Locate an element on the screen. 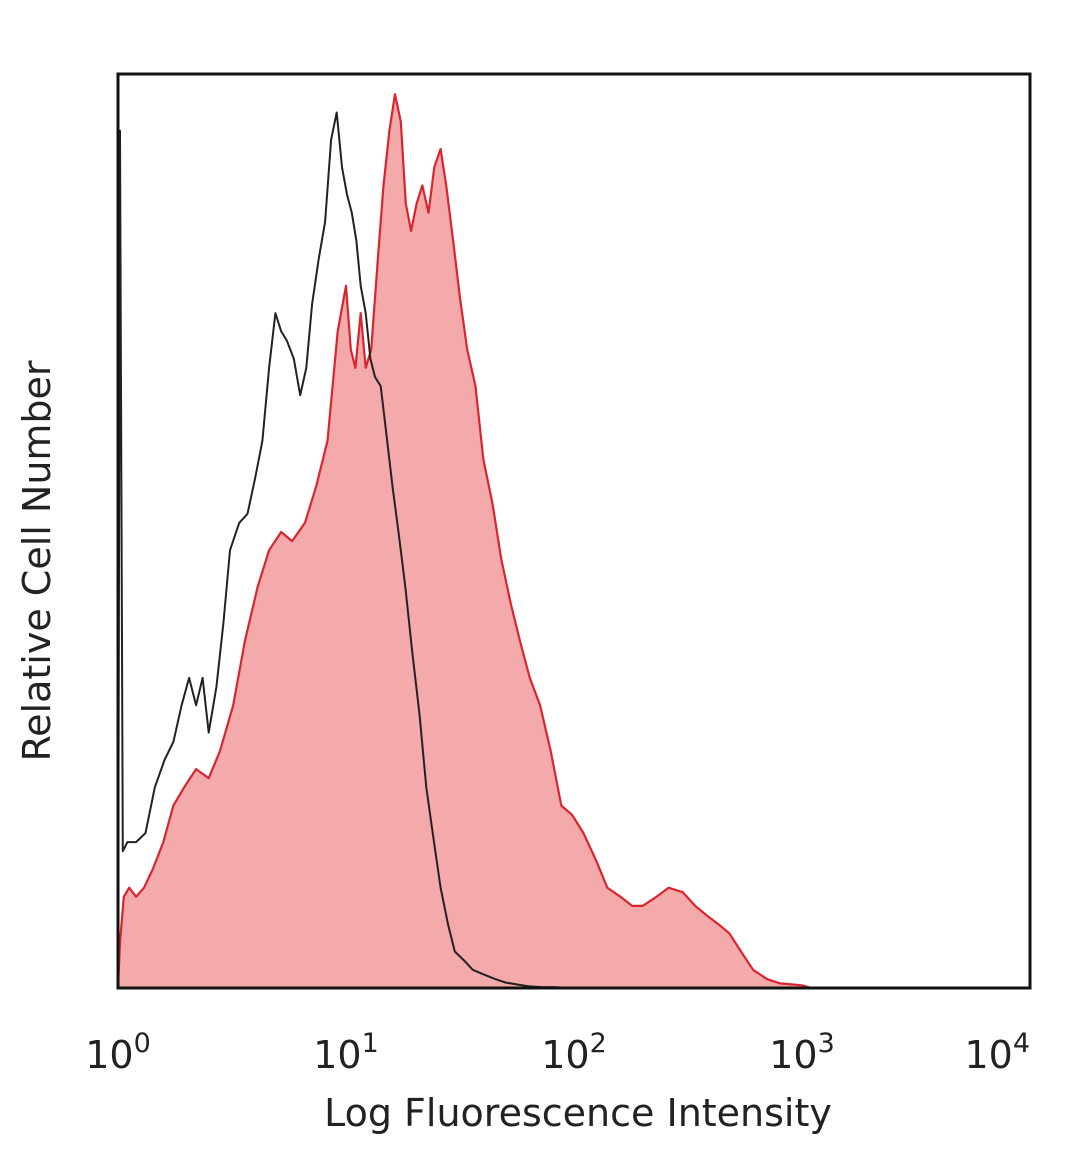 This screenshot has width=1080, height=1174. x-tick-label: 104 is located at coordinates (997, 1052).